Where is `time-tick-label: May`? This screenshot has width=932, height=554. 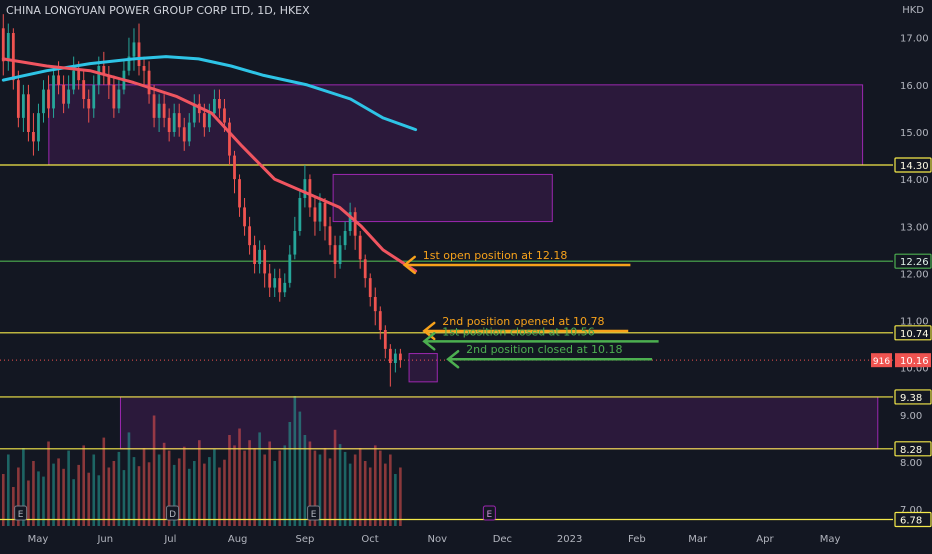 time-tick-label: May is located at coordinates (830, 539).